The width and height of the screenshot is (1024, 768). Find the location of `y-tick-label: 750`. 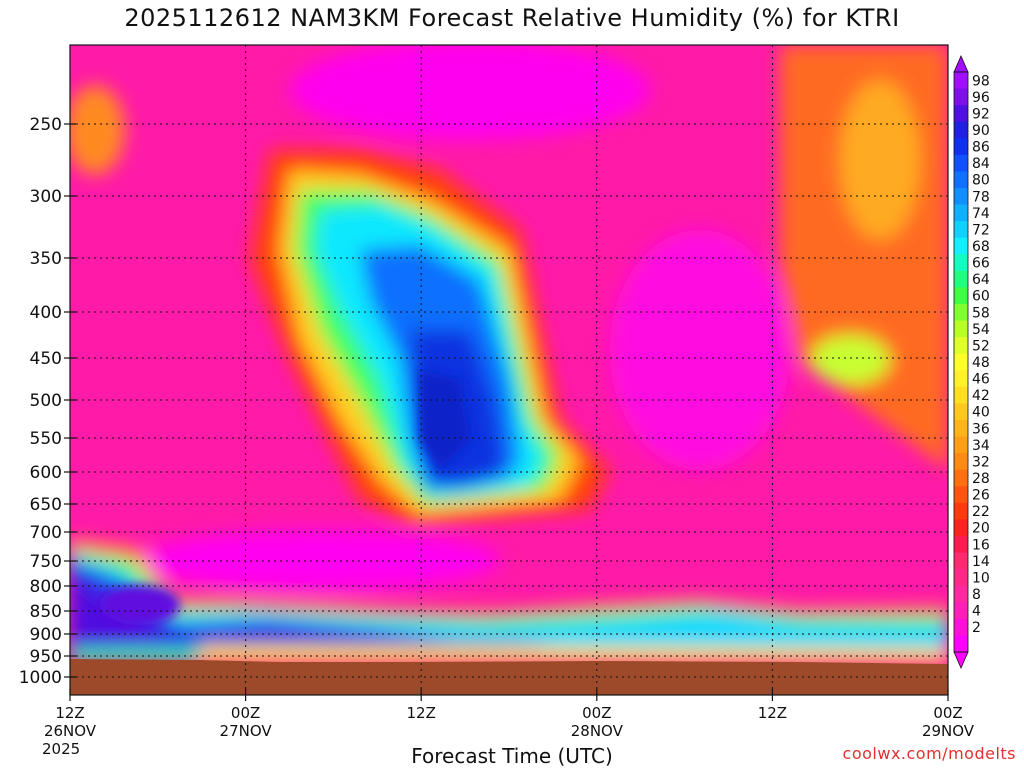

y-tick-label: 750 is located at coordinates (46, 562).